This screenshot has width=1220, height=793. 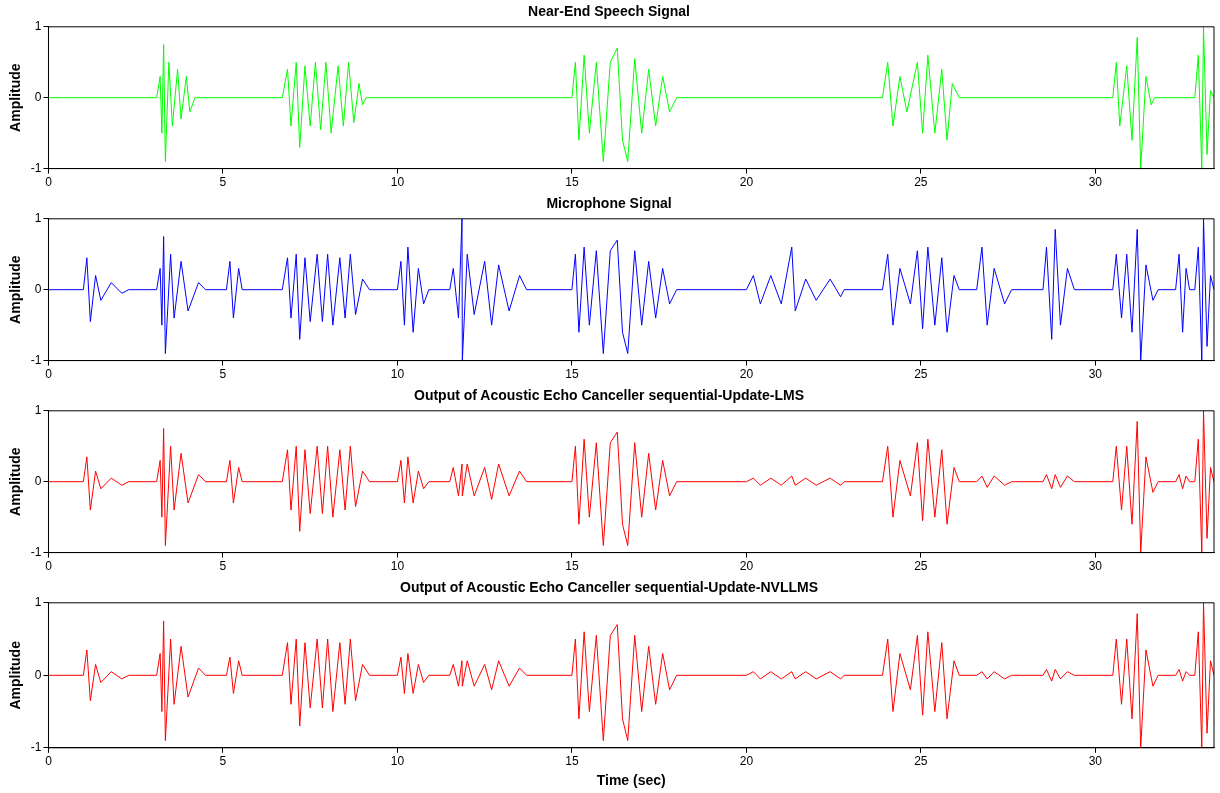 What do you see at coordinates (609, 203) in the screenshot?
I see `chart-title: Microphone Signal` at bounding box center [609, 203].